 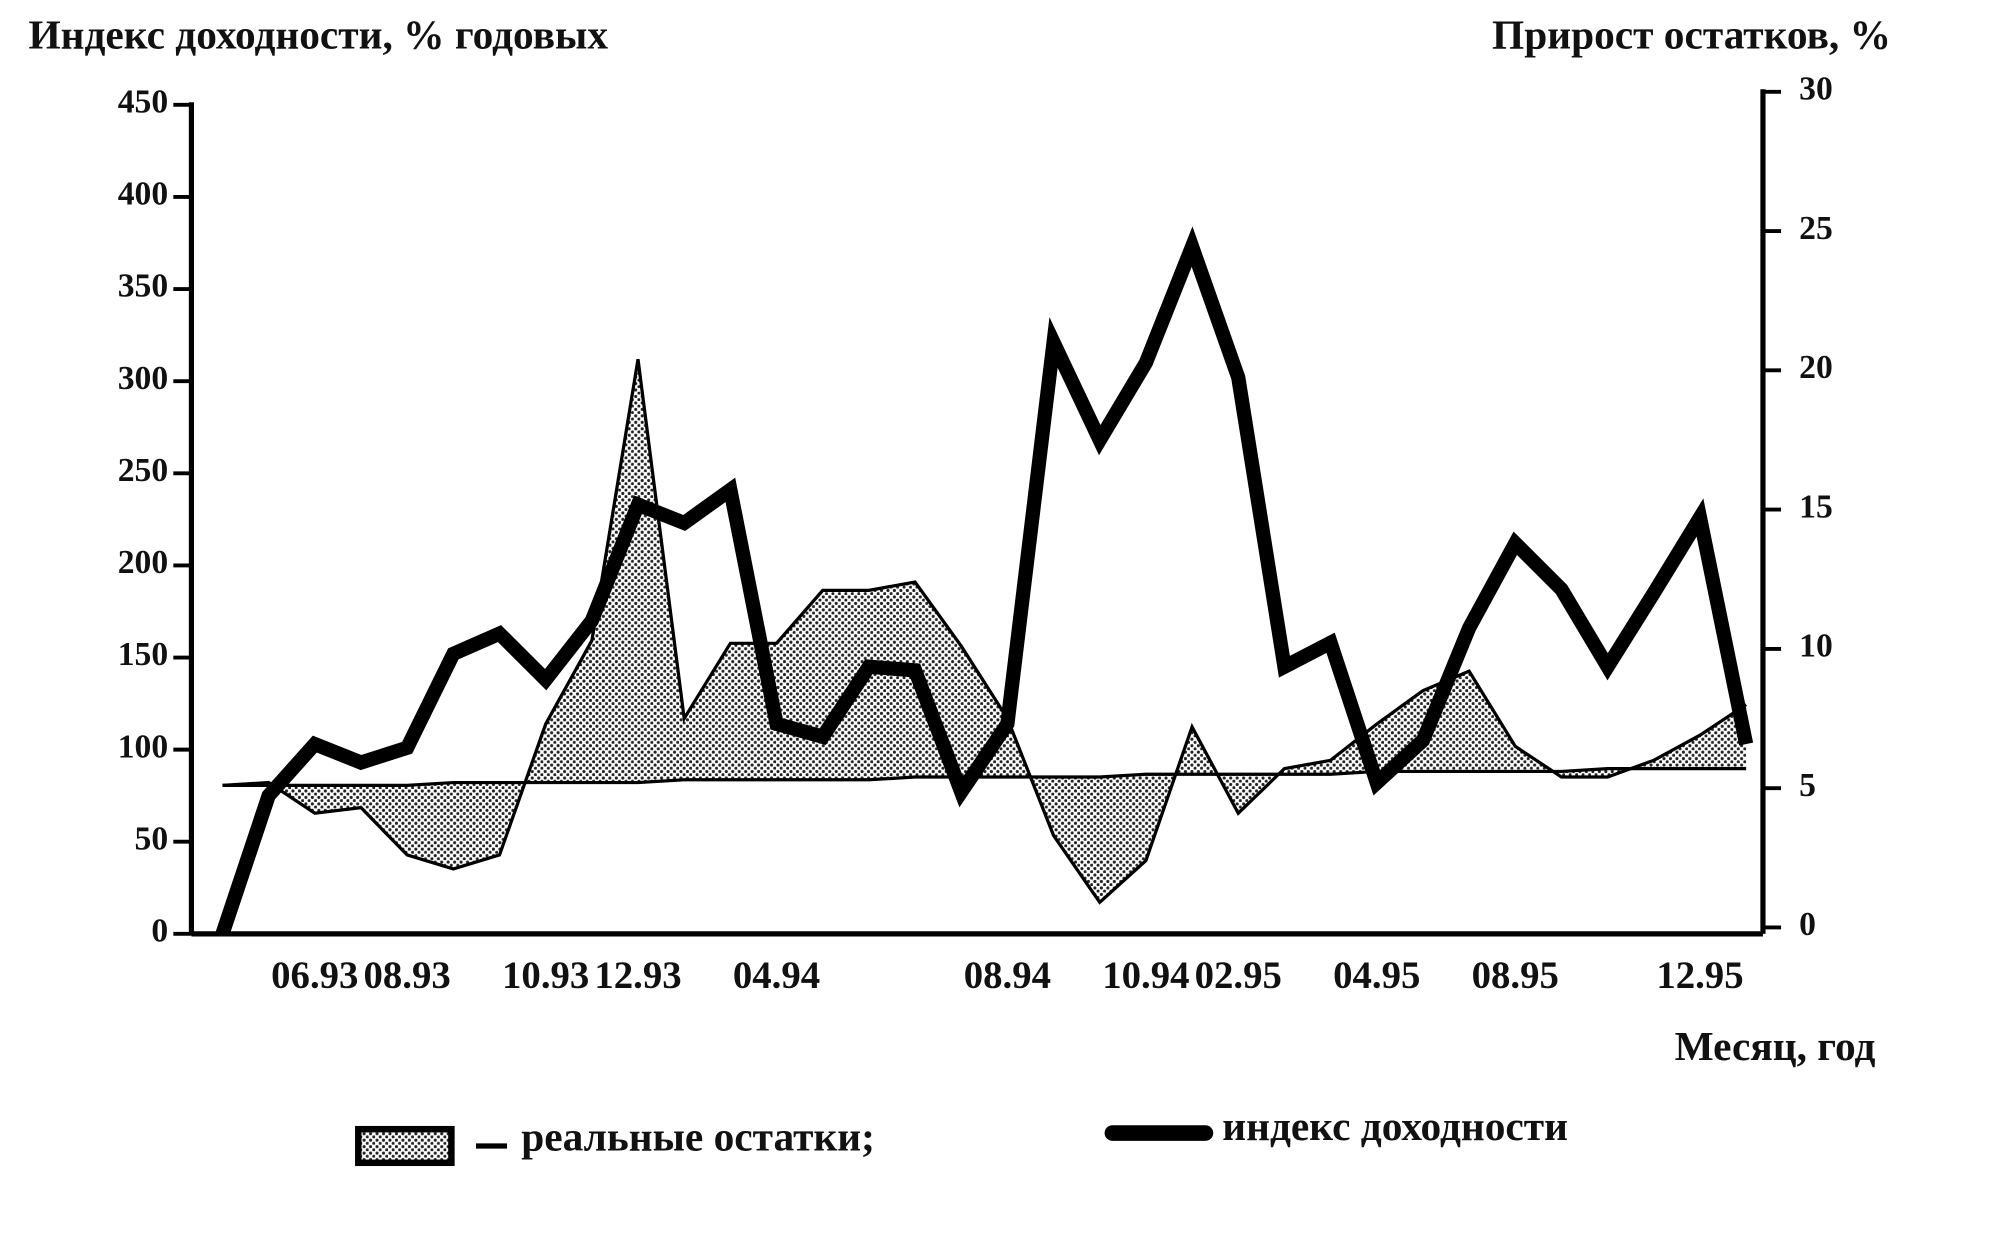 What do you see at coordinates (1816, 367) in the screenshot?
I see `y2-tick-label: 20` at bounding box center [1816, 367].